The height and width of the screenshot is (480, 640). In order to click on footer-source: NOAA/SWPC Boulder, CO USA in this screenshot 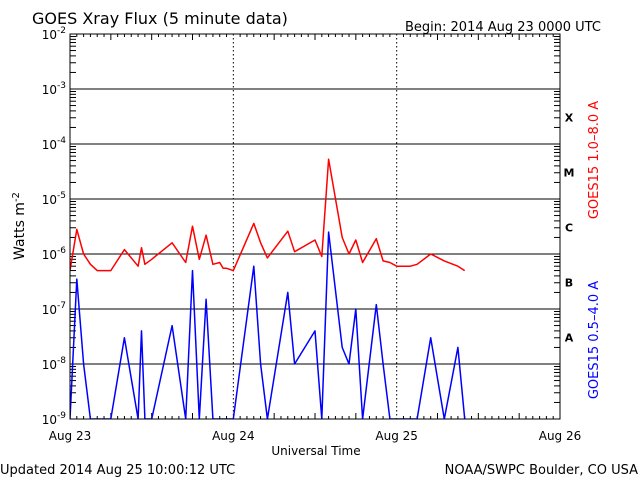, I will do `click(541, 470)`.